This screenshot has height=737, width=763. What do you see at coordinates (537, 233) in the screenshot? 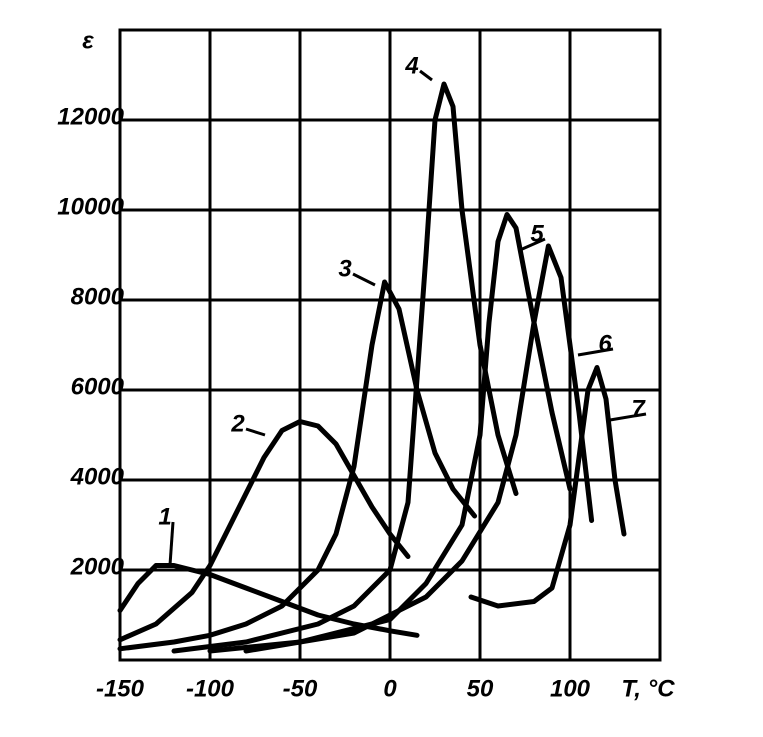
I see `curve-label: 5` at bounding box center [537, 233].